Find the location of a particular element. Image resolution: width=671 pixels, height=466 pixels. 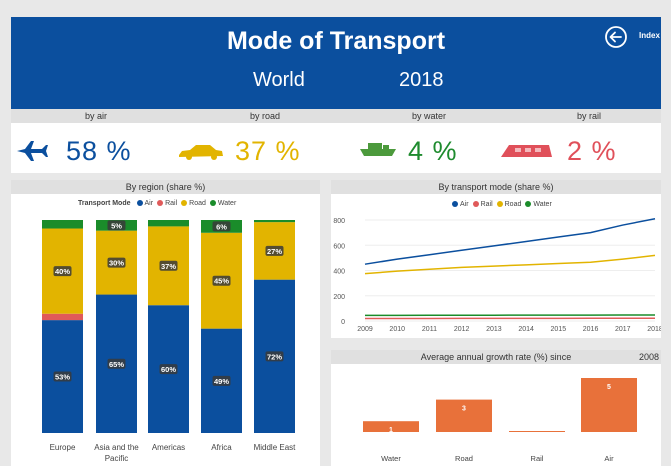

data-label: 53% is located at coordinates (62, 377).